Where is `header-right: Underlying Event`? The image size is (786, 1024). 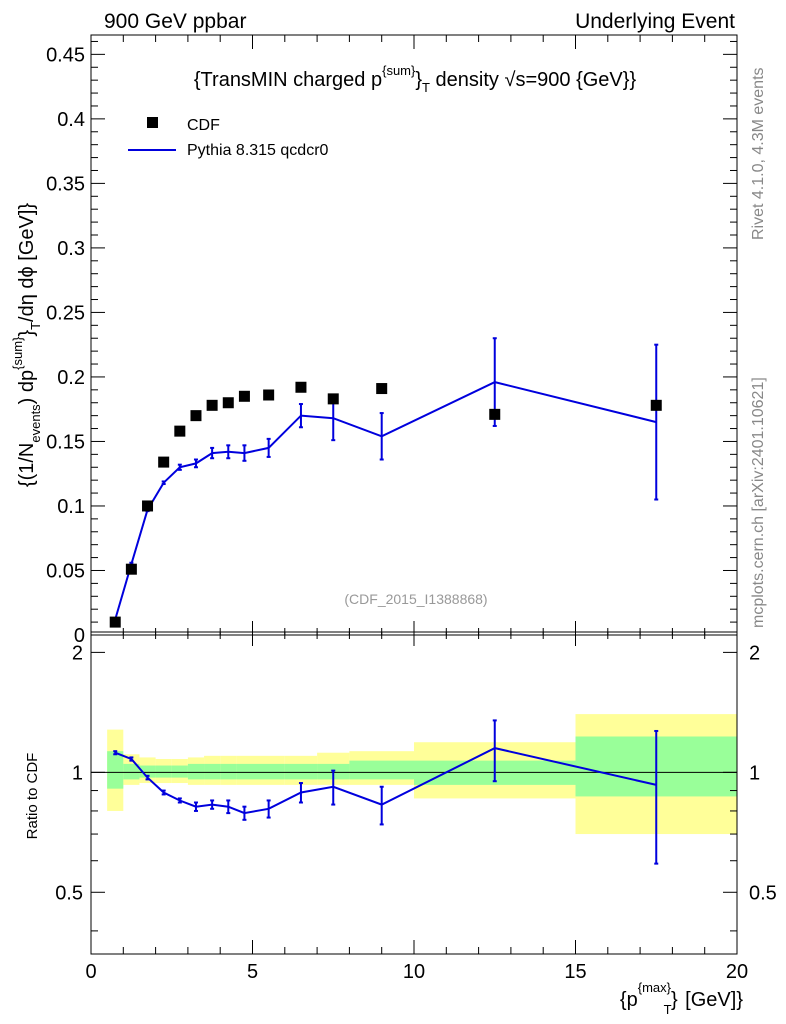
header-right: Underlying Event is located at coordinates (655, 21).